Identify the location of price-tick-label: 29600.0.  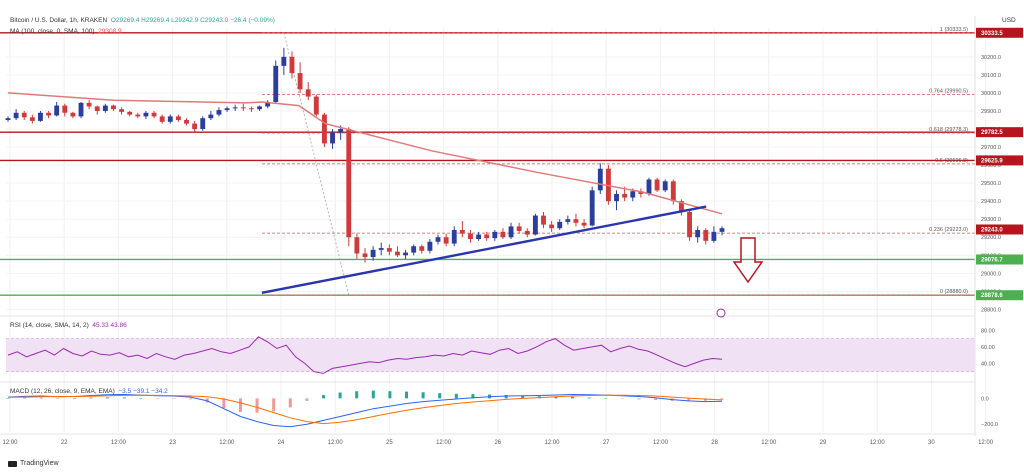
(991, 166).